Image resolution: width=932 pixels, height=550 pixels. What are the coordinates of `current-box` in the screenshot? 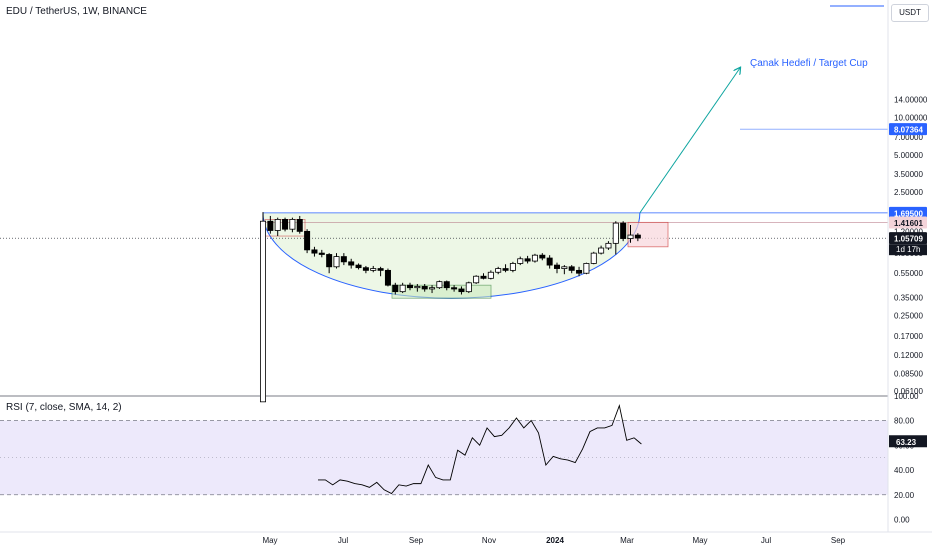 It's located at (648, 234).